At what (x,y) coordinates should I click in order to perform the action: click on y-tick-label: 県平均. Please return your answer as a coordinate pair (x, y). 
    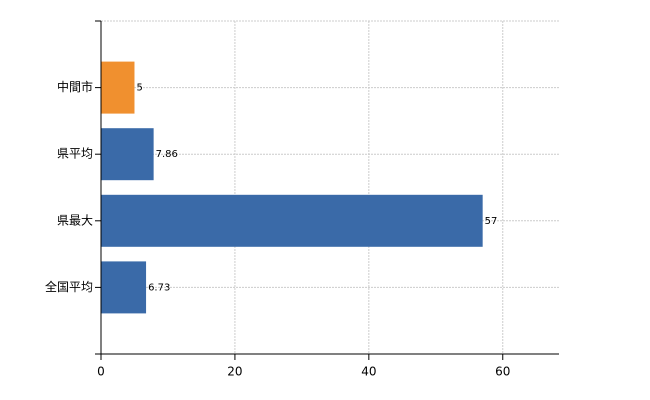
    Looking at the image, I should click on (75, 154).